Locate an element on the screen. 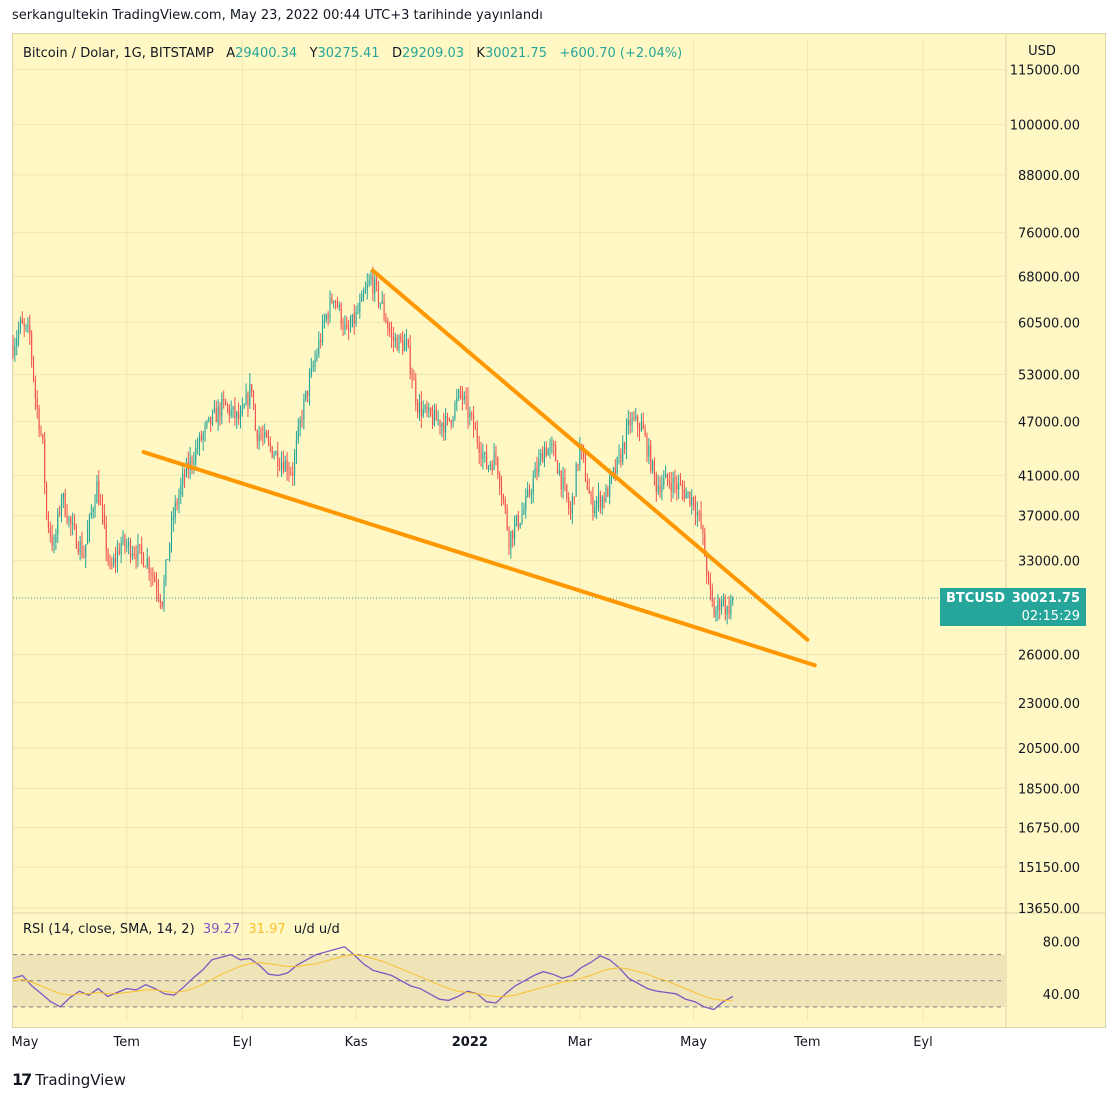 Image resolution: width=1114 pixels, height=1102 pixels. rsi-tick-label: 80.00 is located at coordinates (1061, 943).